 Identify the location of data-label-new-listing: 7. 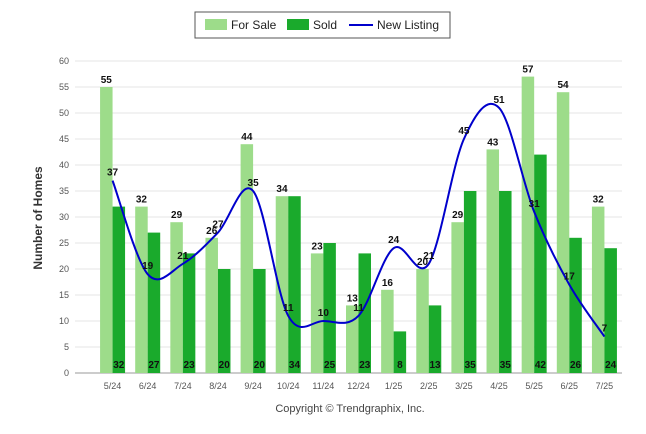
(605, 329).